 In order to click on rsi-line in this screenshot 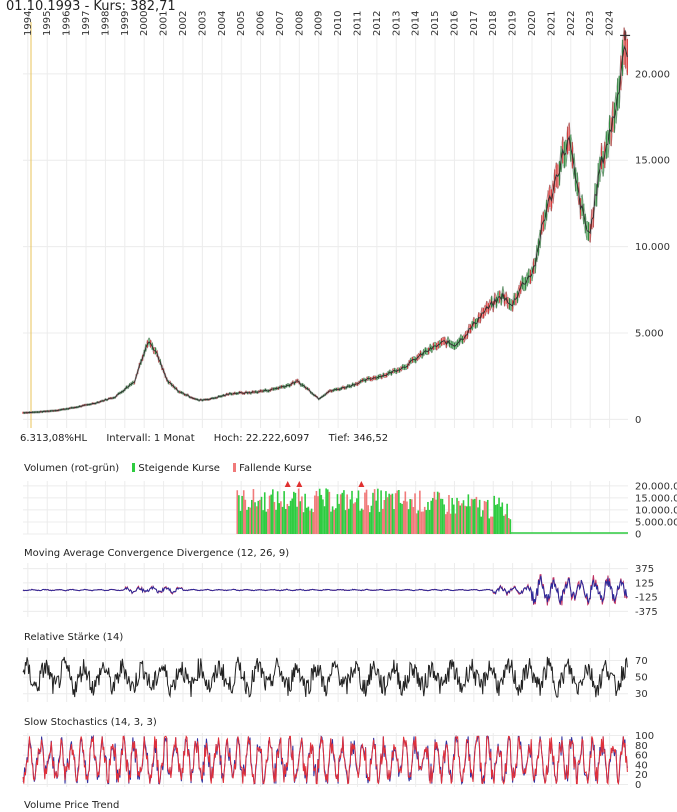, I will do `click(325, 677)`.